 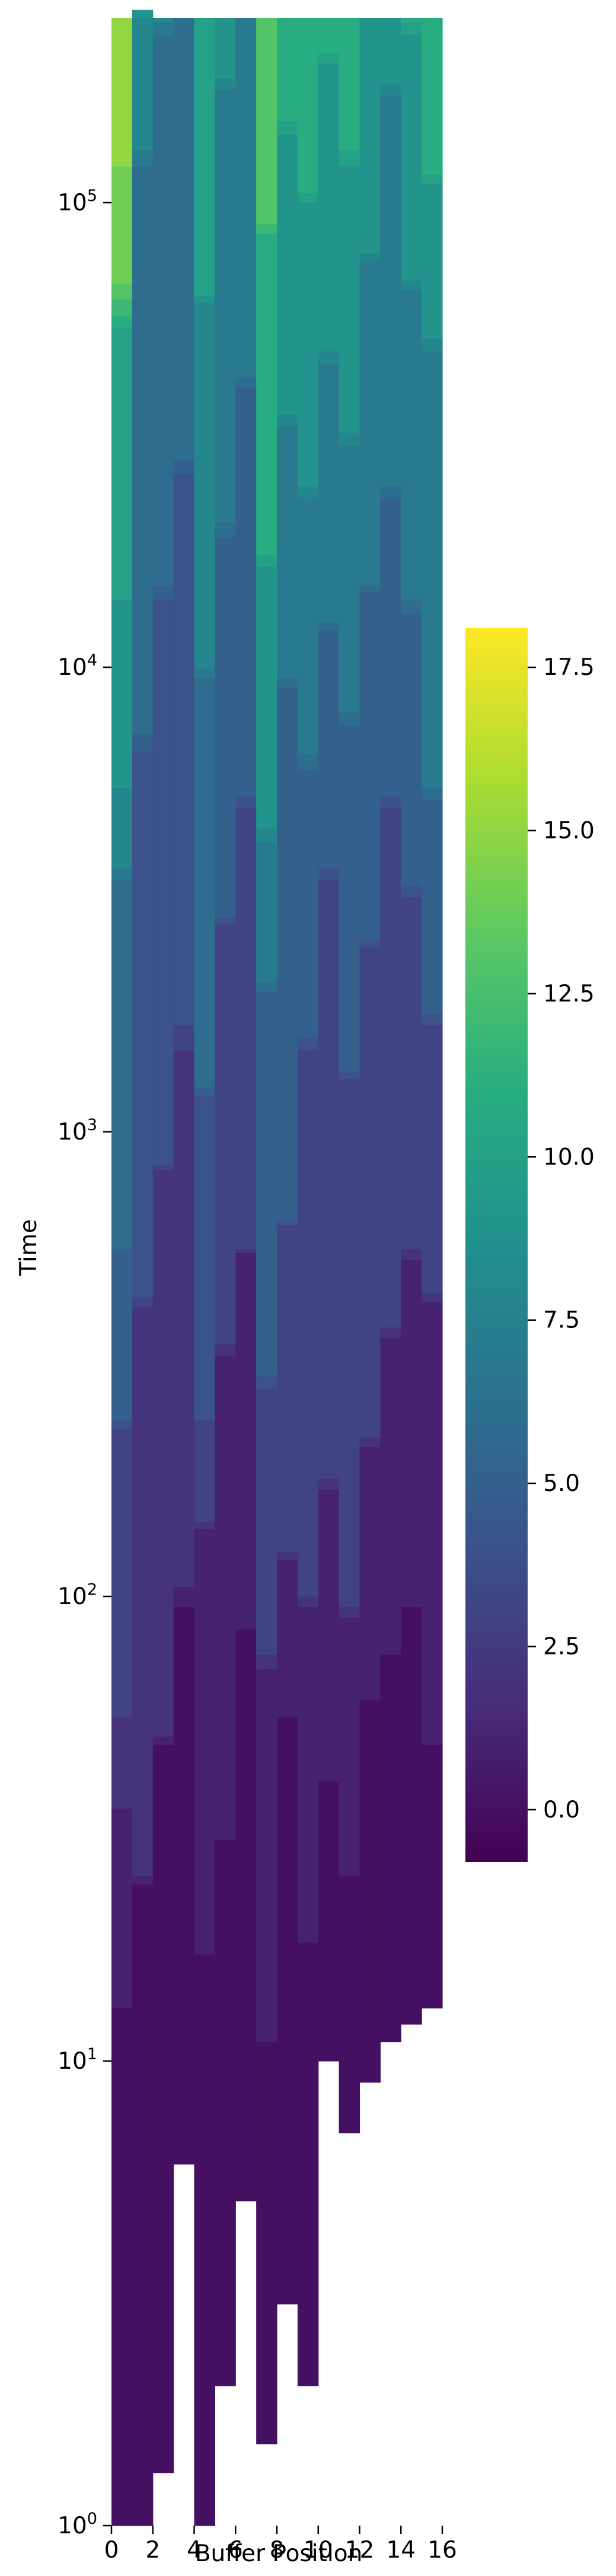 What do you see at coordinates (442, 2550) in the screenshot?
I see `x-tick-label: 16` at bounding box center [442, 2550].